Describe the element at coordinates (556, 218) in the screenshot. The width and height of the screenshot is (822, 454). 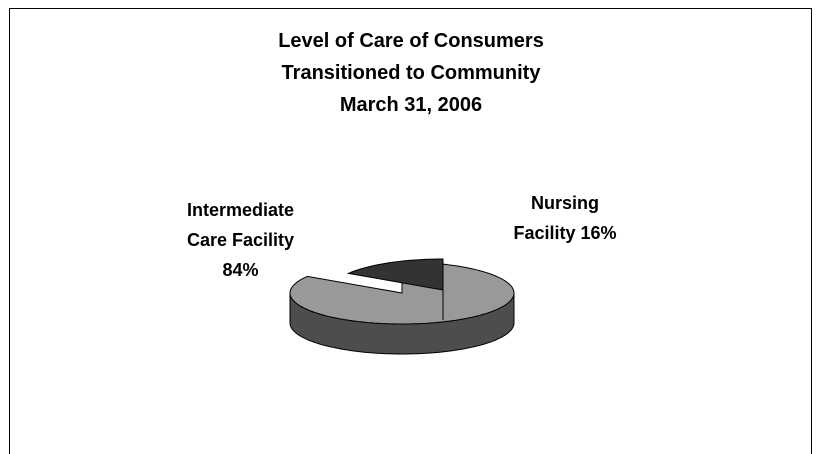
I see `category-label: Nursing Facility` at that location.